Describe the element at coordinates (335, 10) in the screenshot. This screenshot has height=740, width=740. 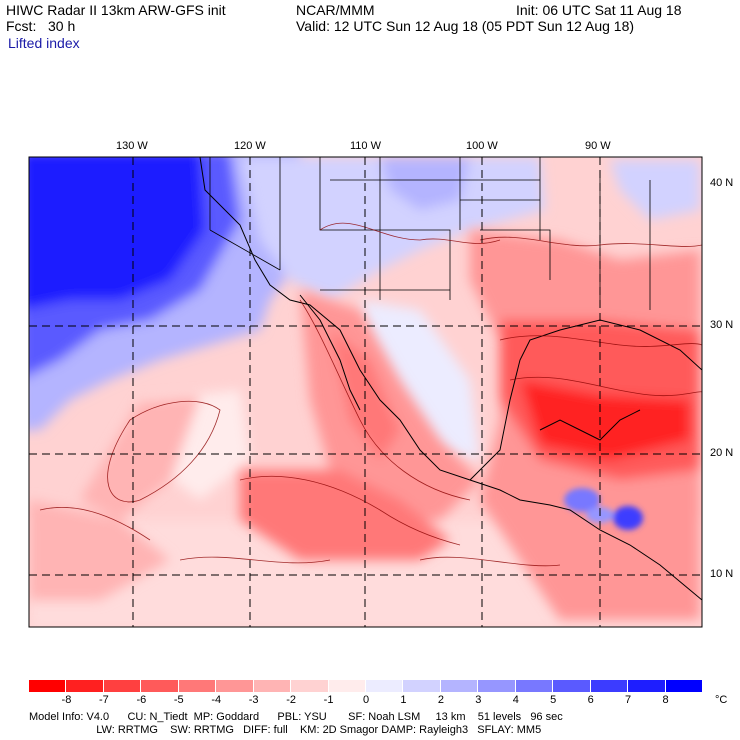
I see `org-label: NCAR/MMM` at that location.